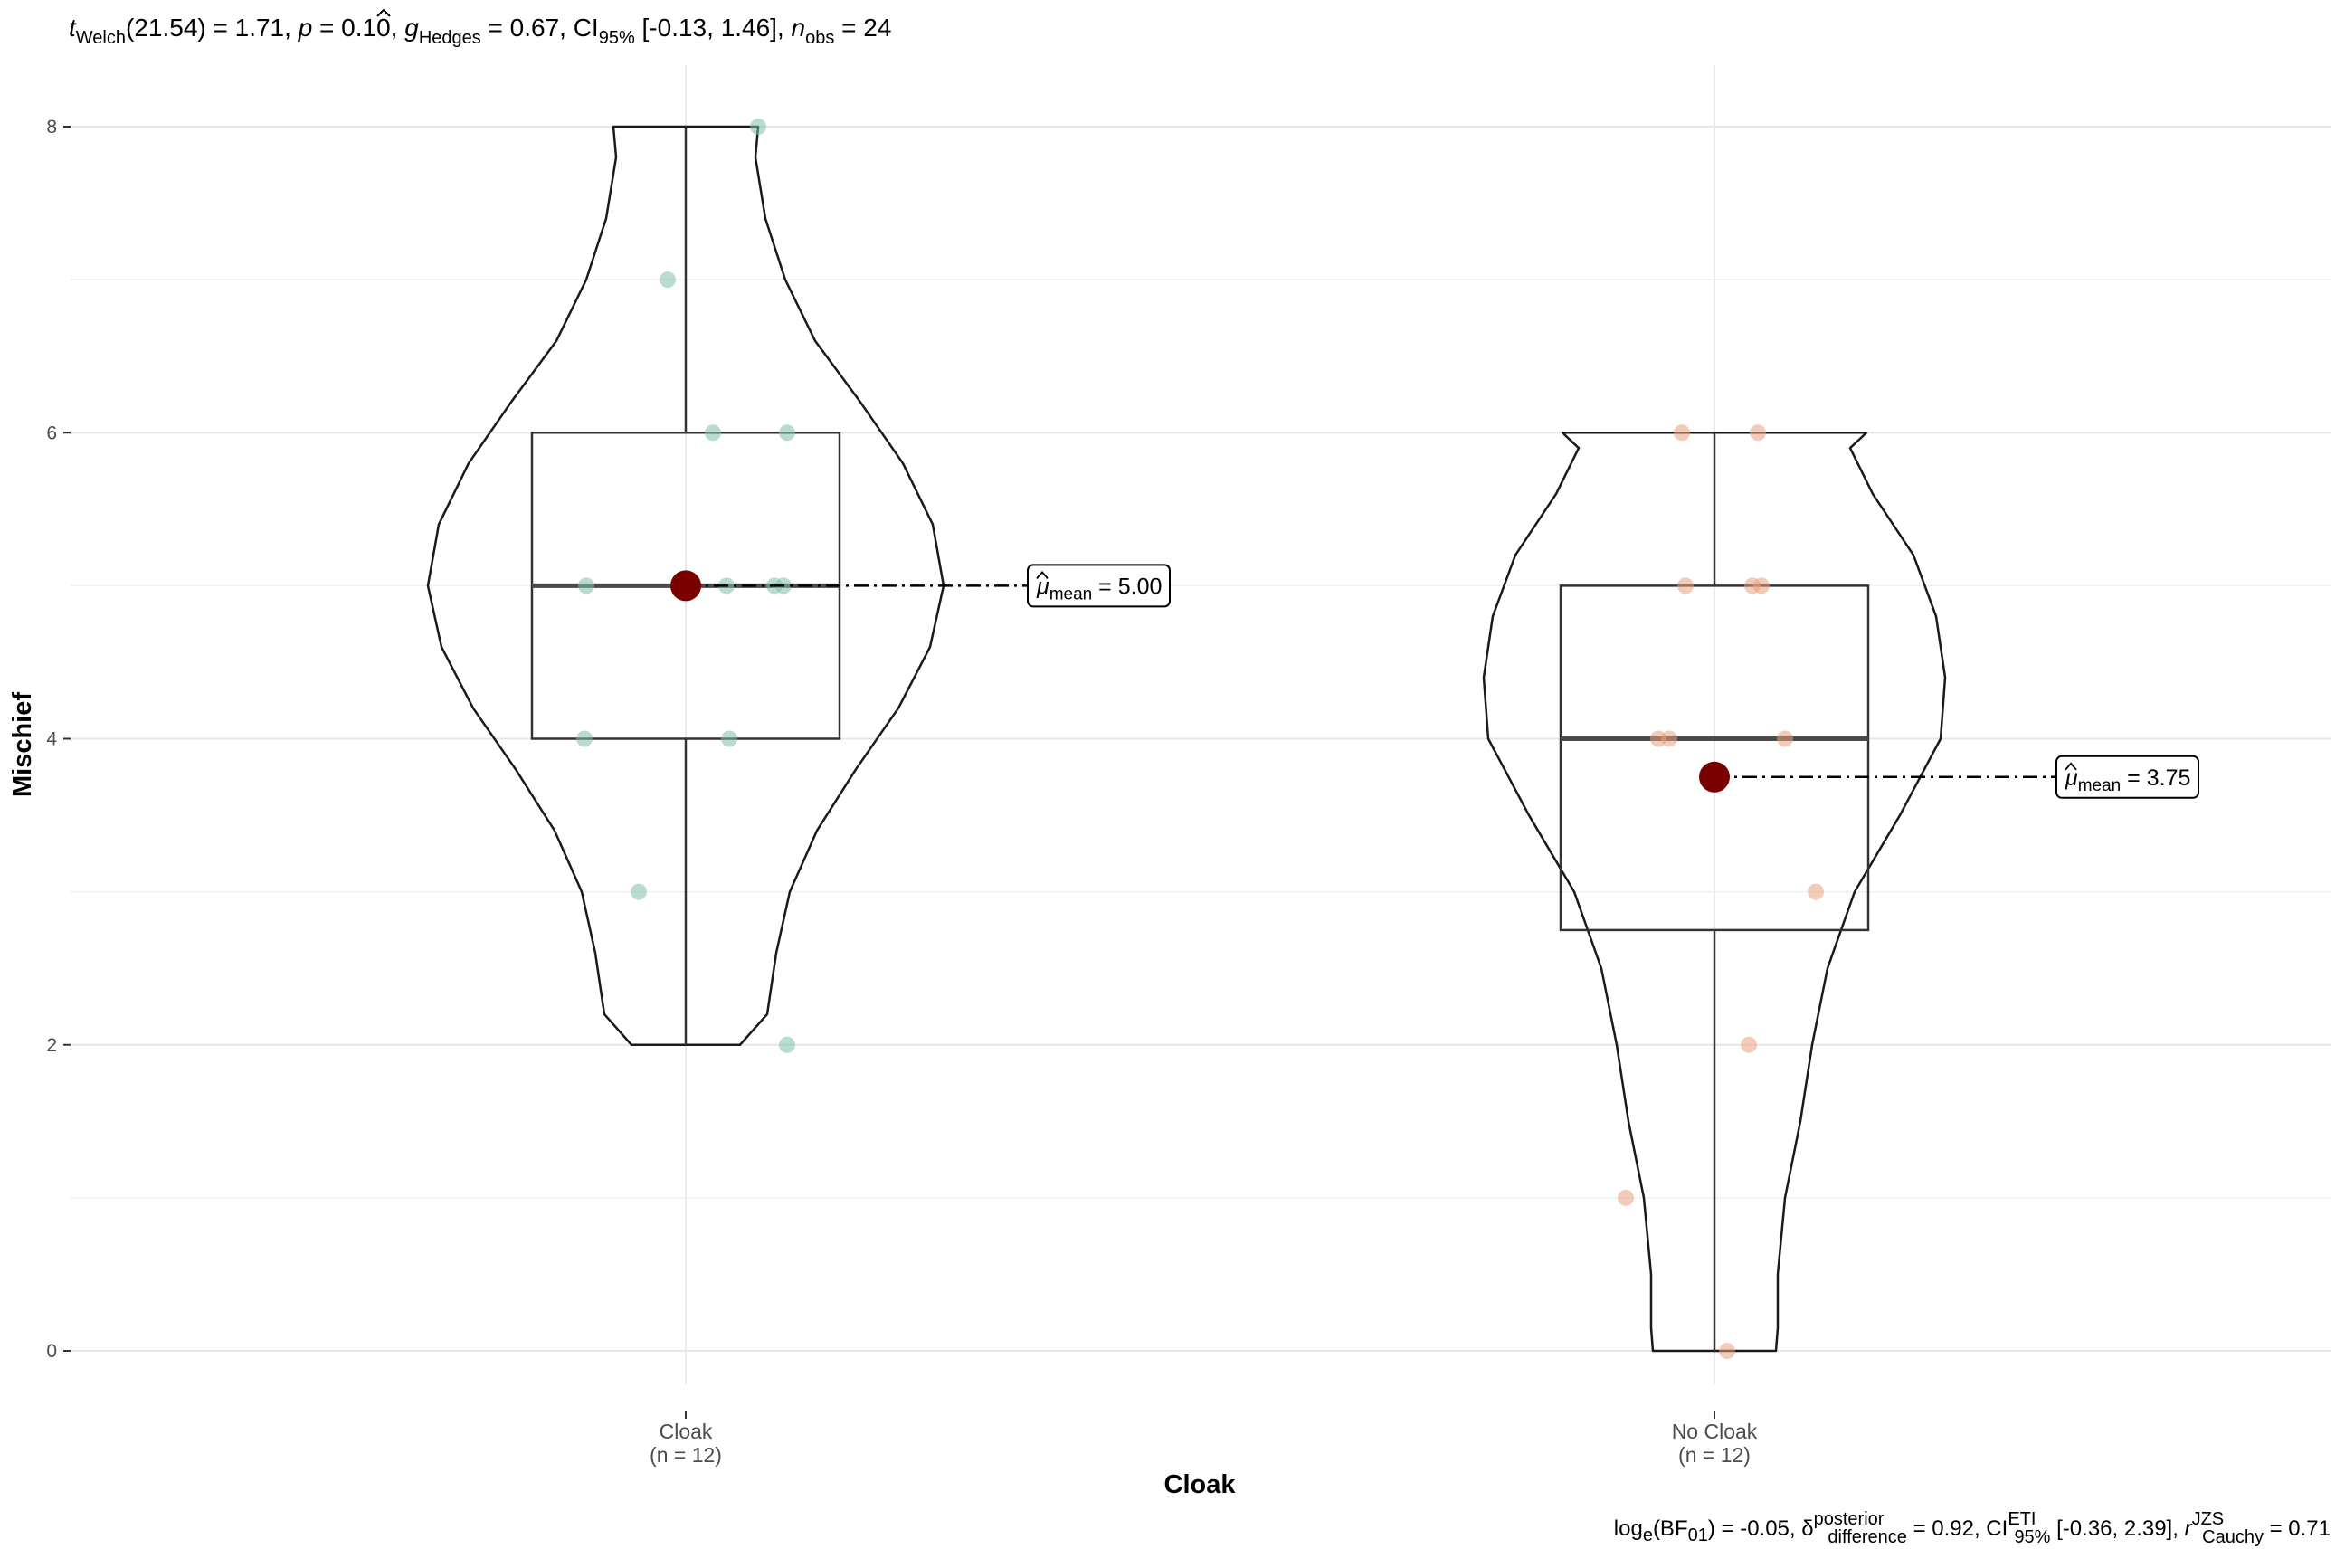  What do you see at coordinates (58, 739) in the screenshot?
I see `y-axis: 0 2 4 6 8` at bounding box center [58, 739].